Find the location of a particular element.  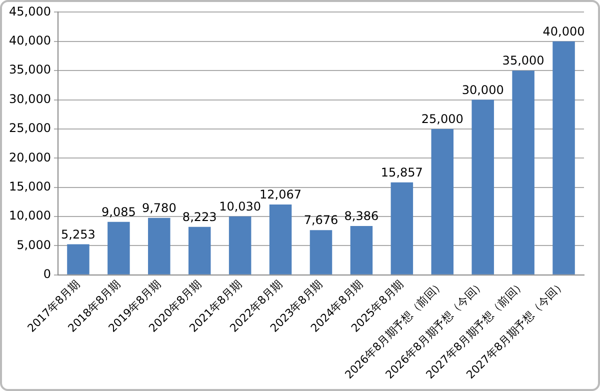

y-tick-label: 10,000 is located at coordinates (29, 215).